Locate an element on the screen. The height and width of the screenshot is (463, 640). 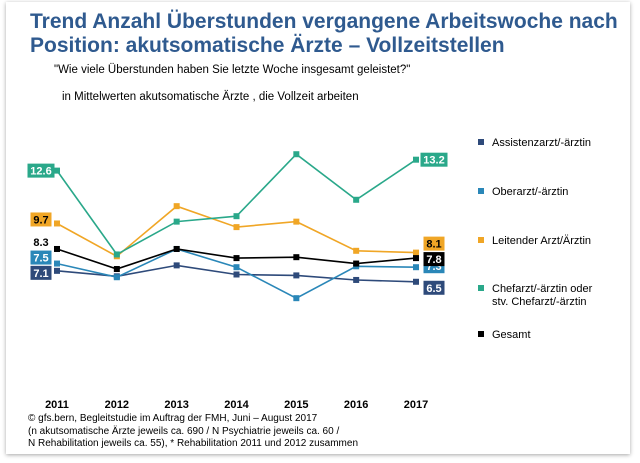
value-label: 13.2 is located at coordinates (433, 161).